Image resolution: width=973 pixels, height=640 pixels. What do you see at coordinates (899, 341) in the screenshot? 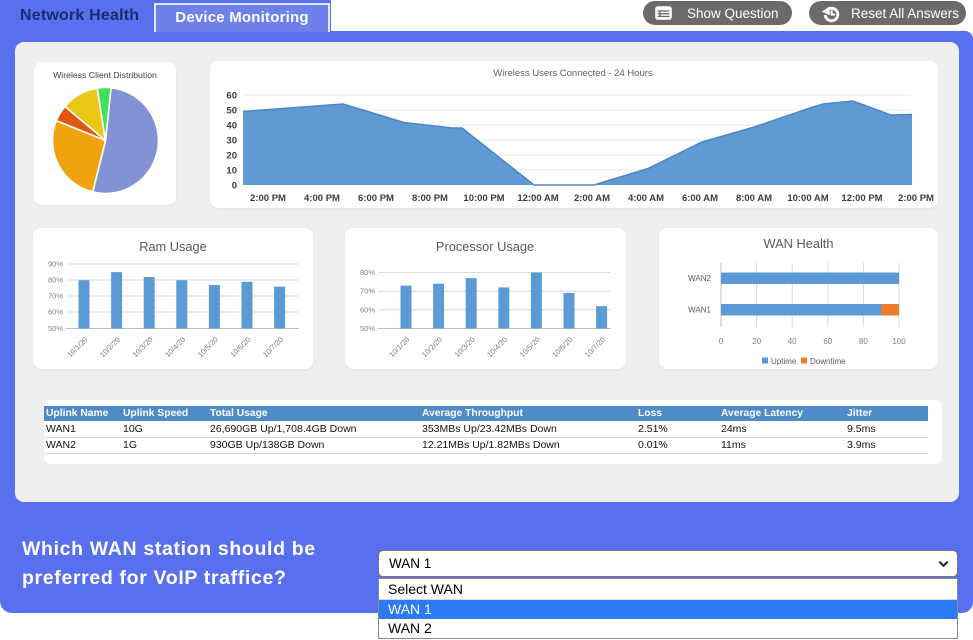
I see `svg-text: 100` at bounding box center [899, 341].